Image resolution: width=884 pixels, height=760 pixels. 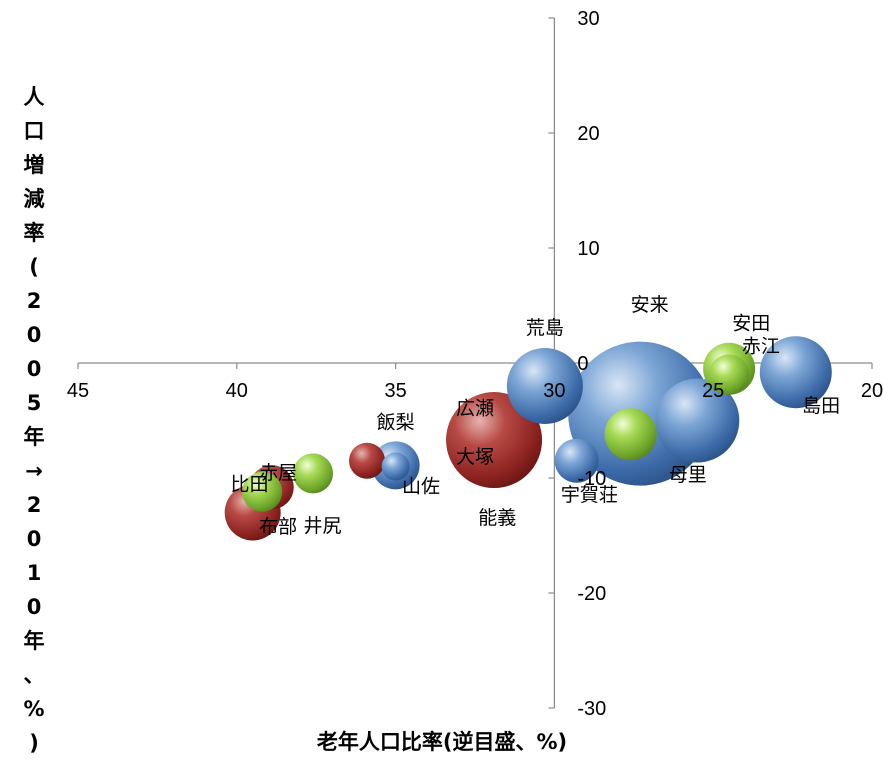 I want to click on point-label: 比田, so click(x=249, y=484).